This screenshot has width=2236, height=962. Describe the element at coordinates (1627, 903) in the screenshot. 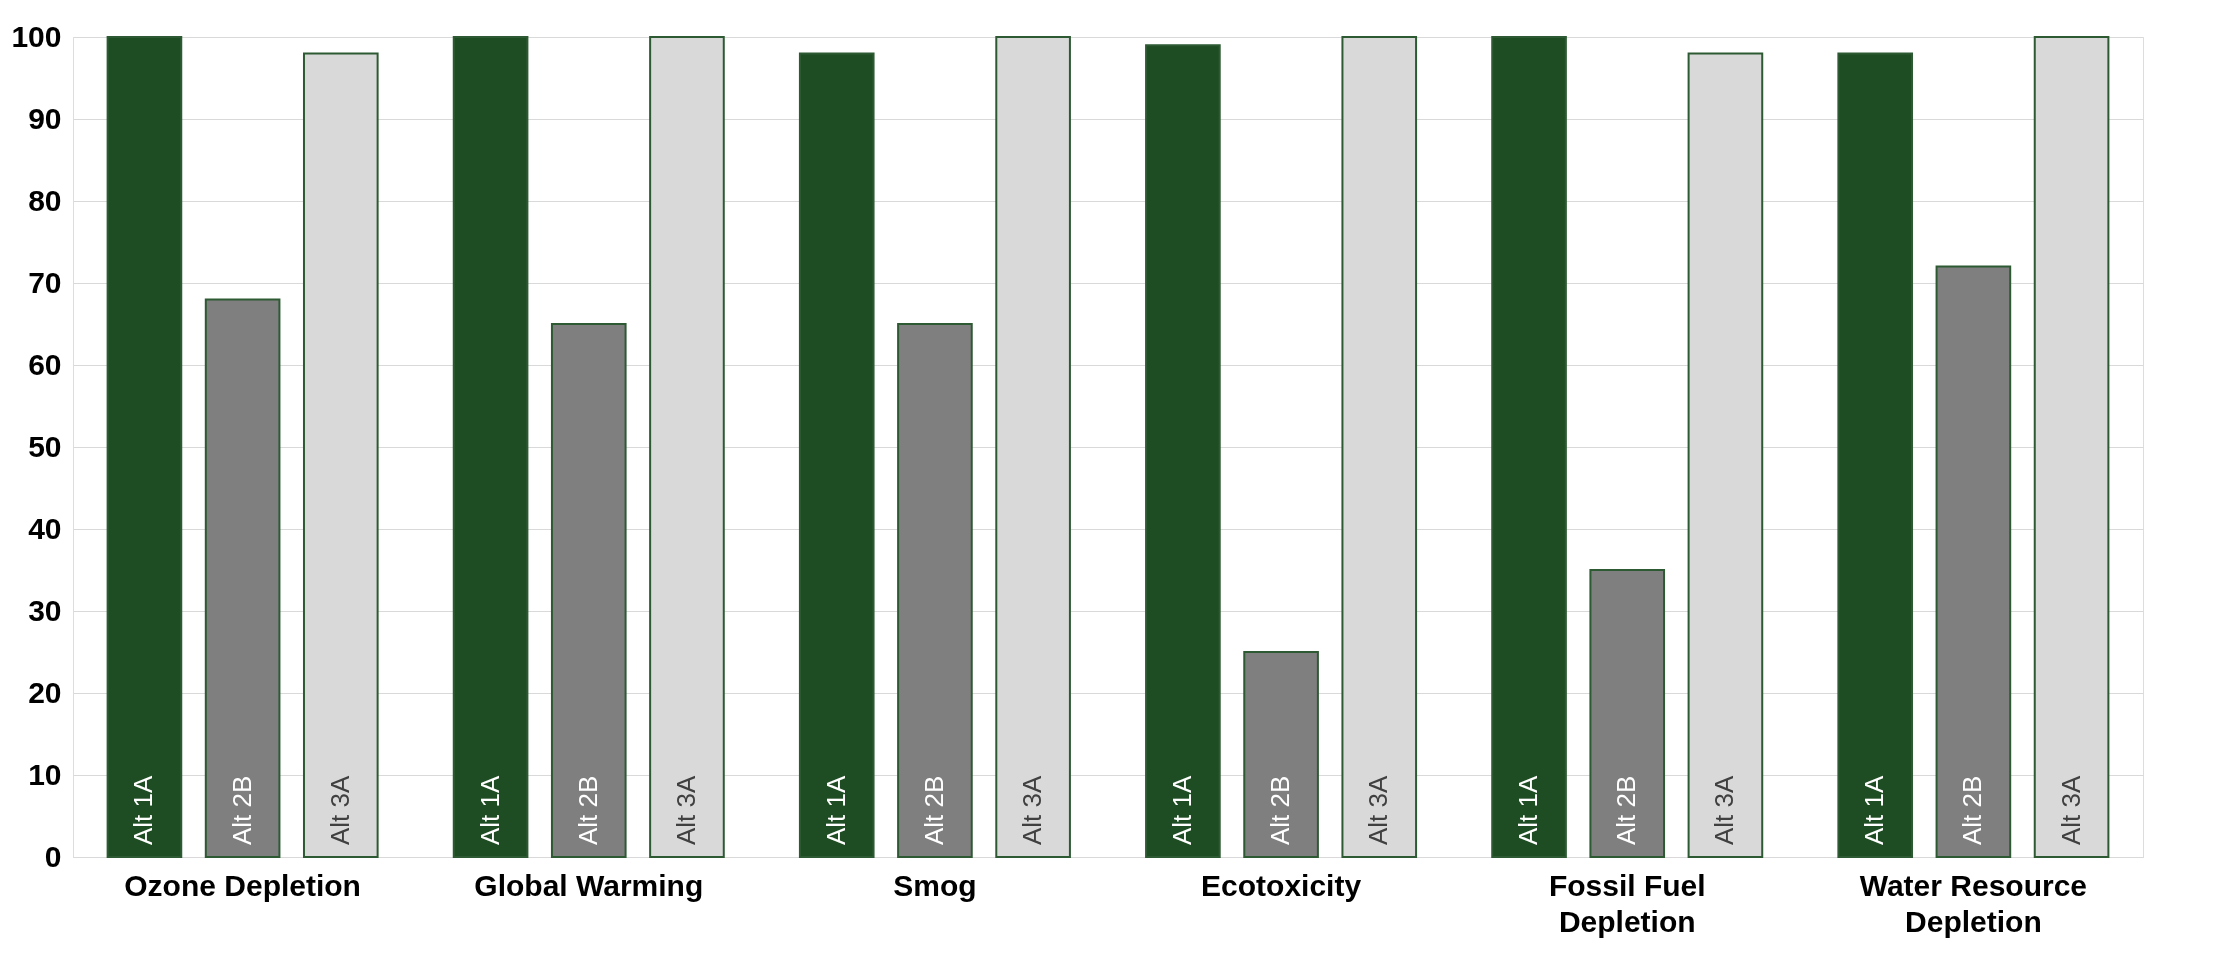

I see `x-tick-label: Fossil Fuel Depletion` at that location.